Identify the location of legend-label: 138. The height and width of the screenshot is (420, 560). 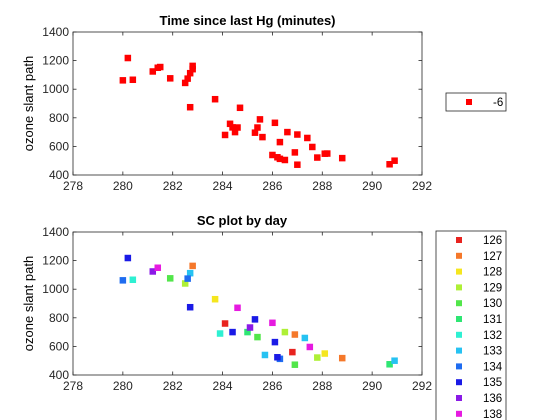
(492, 414).